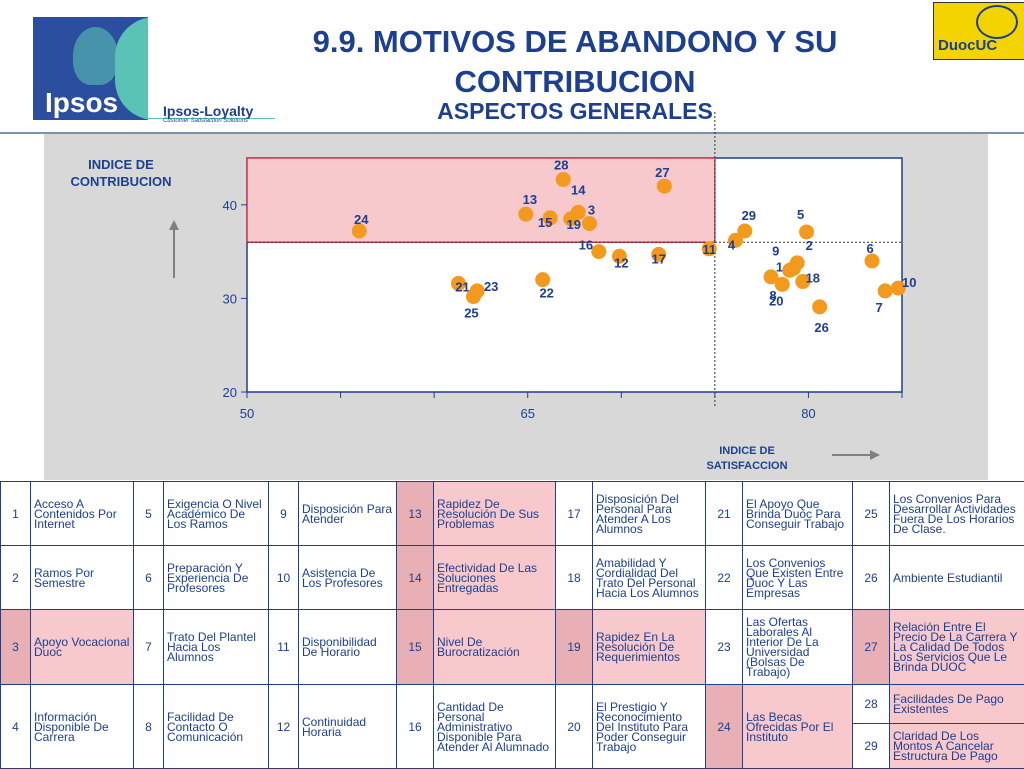 This screenshot has width=1024, height=769. I want to click on legend-text: Continuidad Horaria, so click(348, 727).